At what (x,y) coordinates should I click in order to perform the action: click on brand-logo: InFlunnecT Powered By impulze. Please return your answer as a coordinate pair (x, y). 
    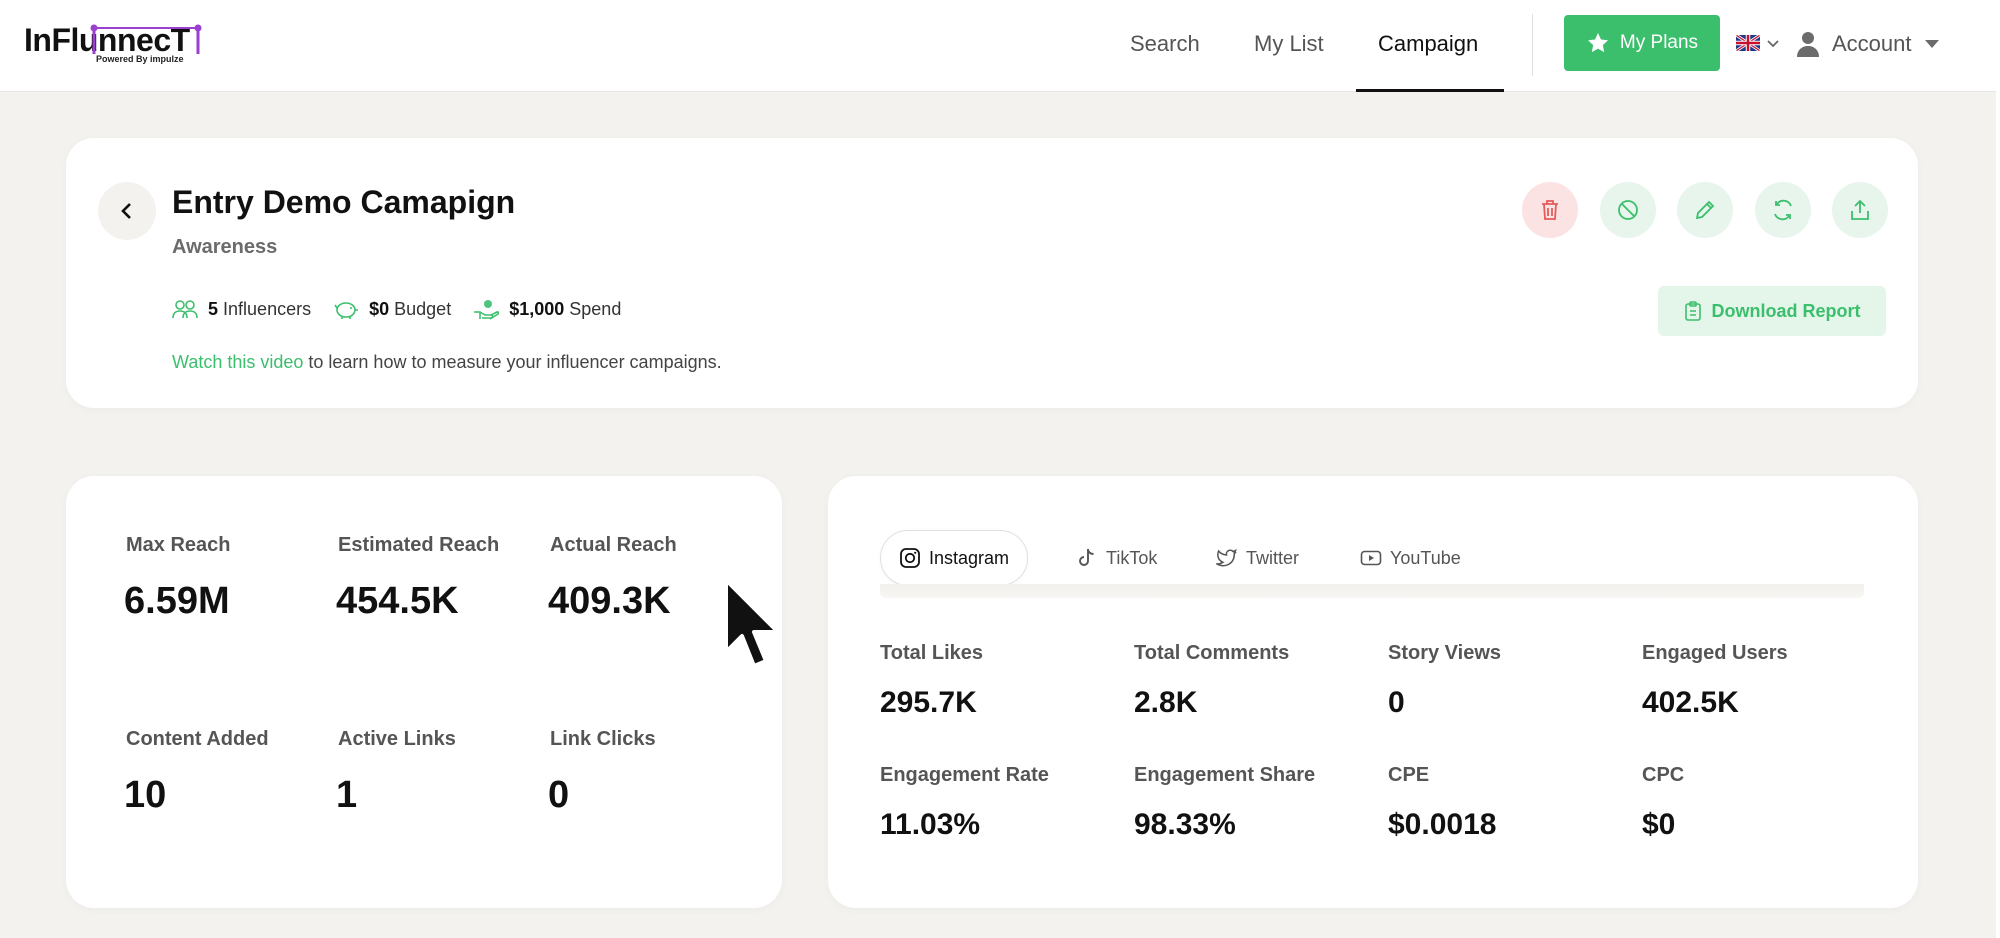
    Looking at the image, I should click on (117, 45).